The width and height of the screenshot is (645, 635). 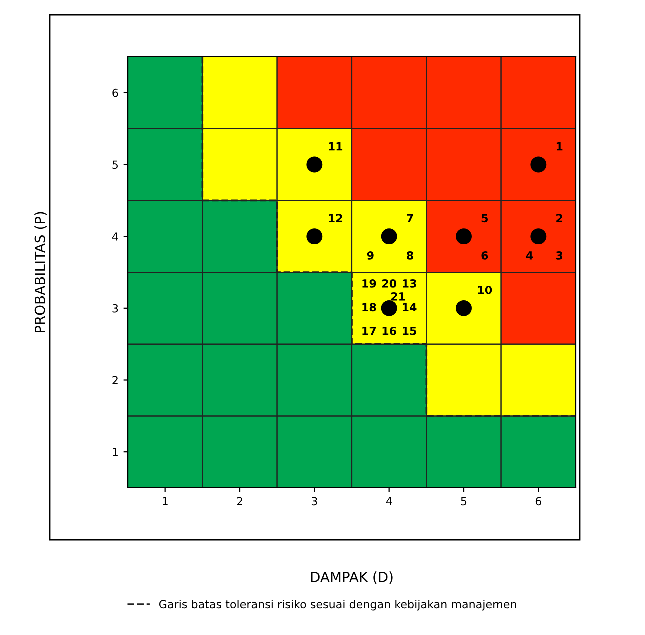 What do you see at coordinates (409, 331) in the screenshot?
I see `annotation: 15` at bounding box center [409, 331].